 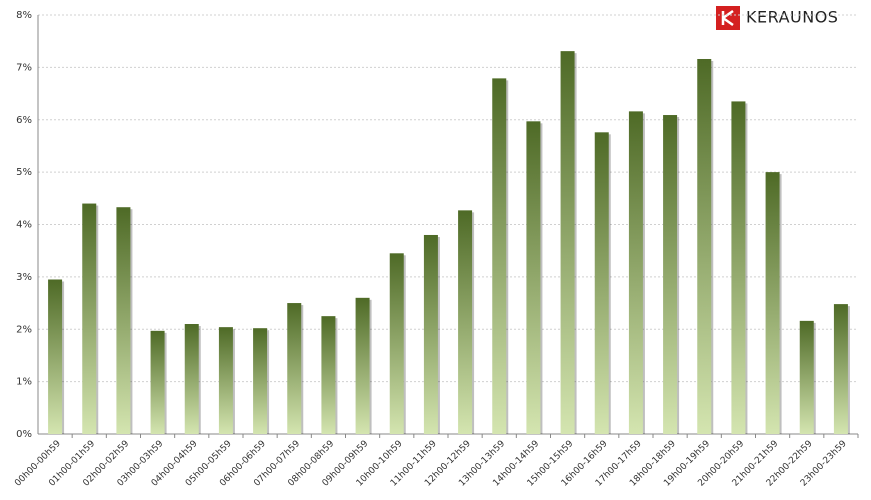 I want to click on y-tick-label: 2%, so click(x=24, y=329).